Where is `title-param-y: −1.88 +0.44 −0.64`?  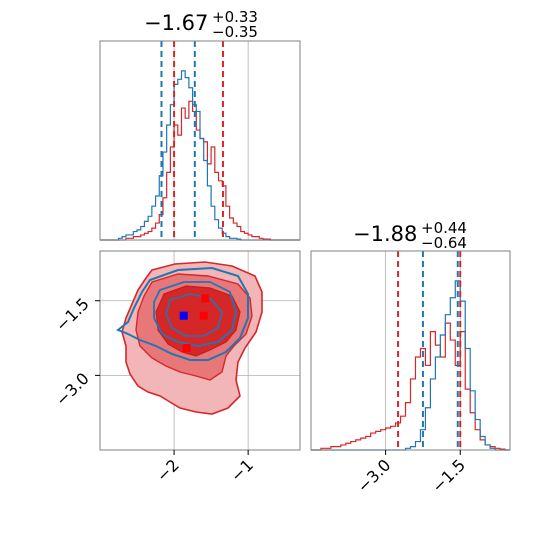 title-param-y: −1.88 +0.44 −0.64 is located at coordinates (410, 235).